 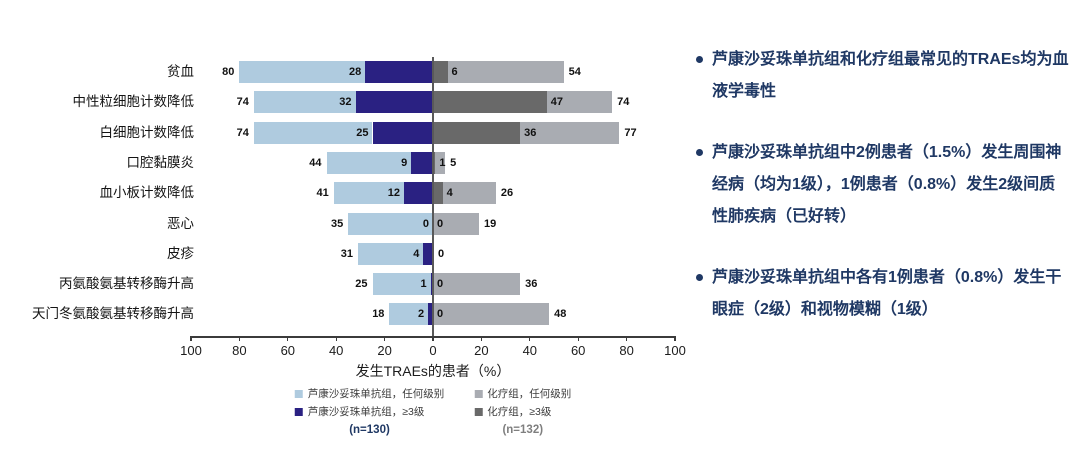 I want to click on legend-item-chemo-ge3: 化疗组，≥3级, so click(x=522, y=411).